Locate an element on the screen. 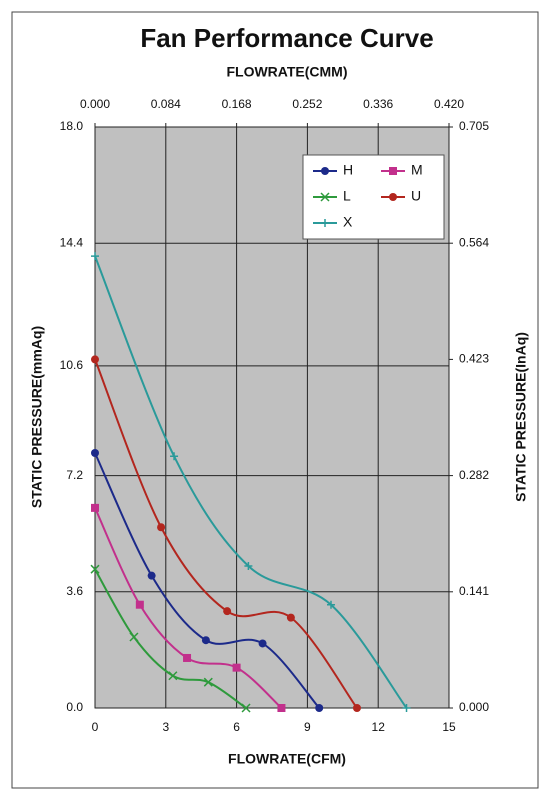  x-tick-label: 9 is located at coordinates (307, 727).